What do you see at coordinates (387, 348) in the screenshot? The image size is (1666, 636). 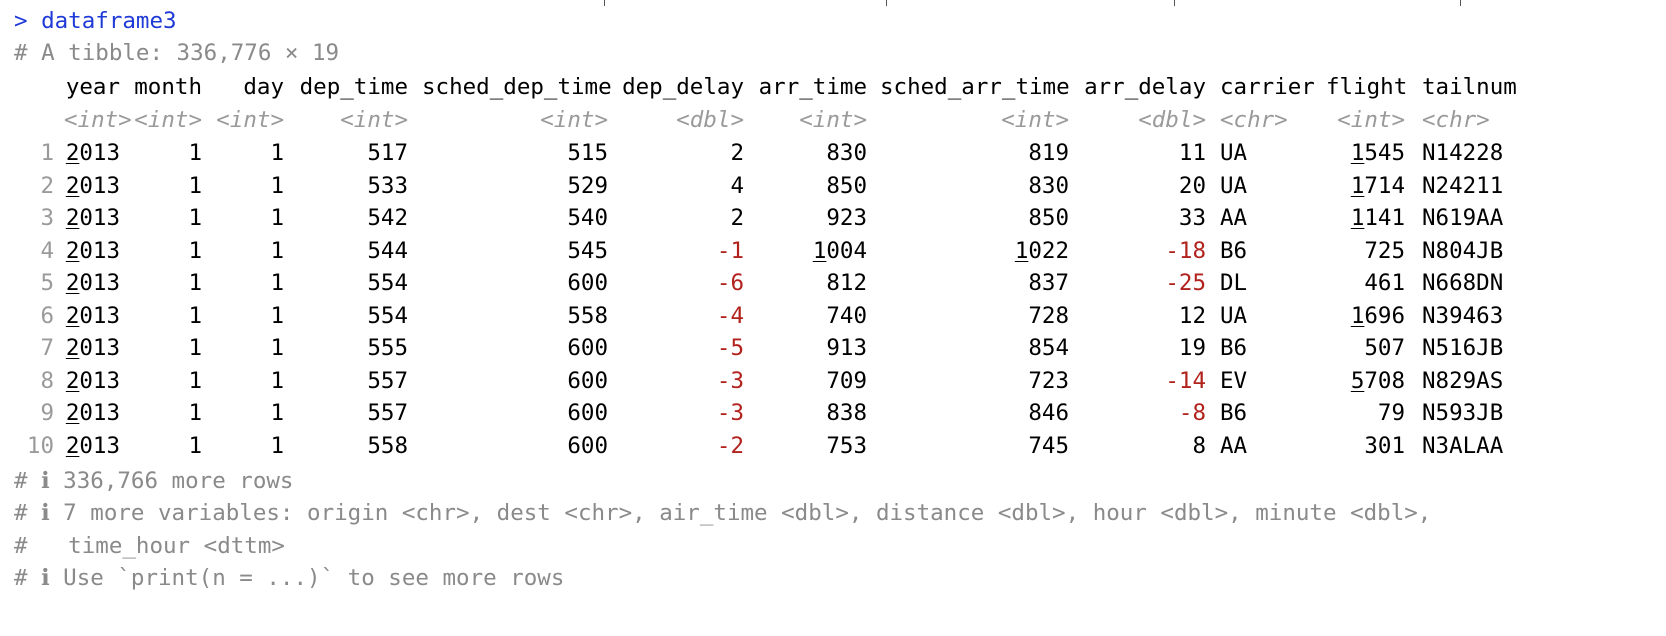 I see `cell-dep-time: 555` at bounding box center [387, 348].